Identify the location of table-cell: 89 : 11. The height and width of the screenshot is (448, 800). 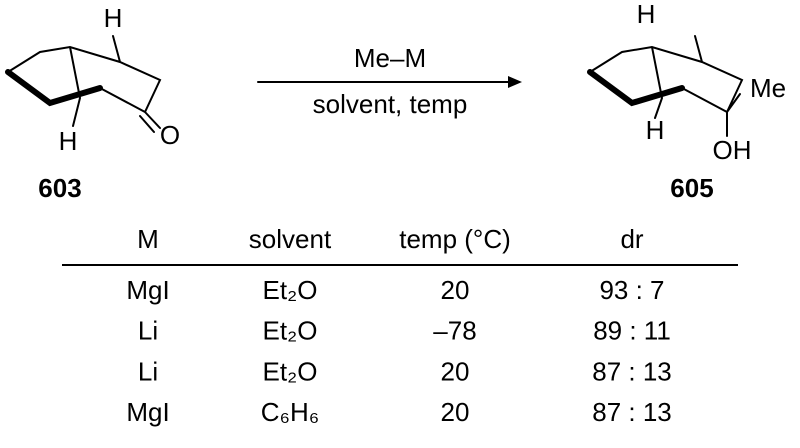
(632, 331).